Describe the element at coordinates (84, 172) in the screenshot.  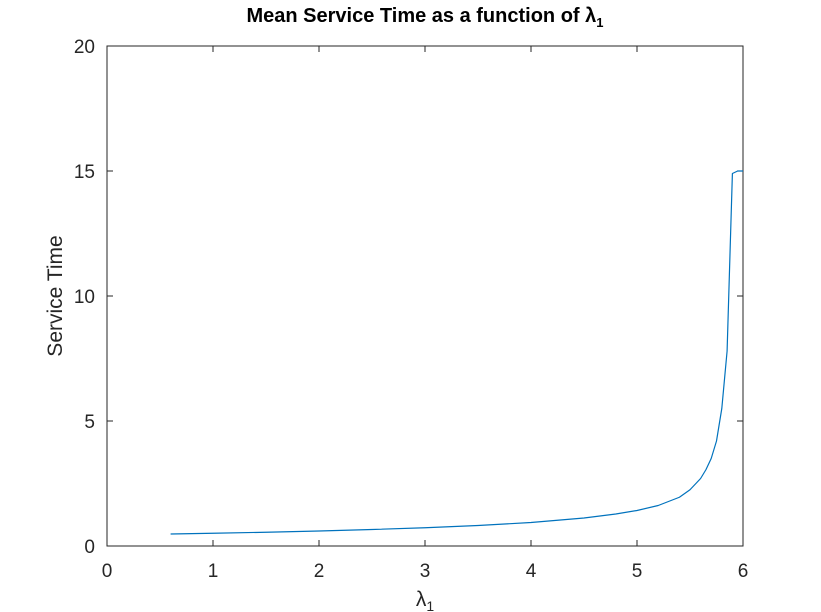
I see `y-tick-label: 15` at that location.